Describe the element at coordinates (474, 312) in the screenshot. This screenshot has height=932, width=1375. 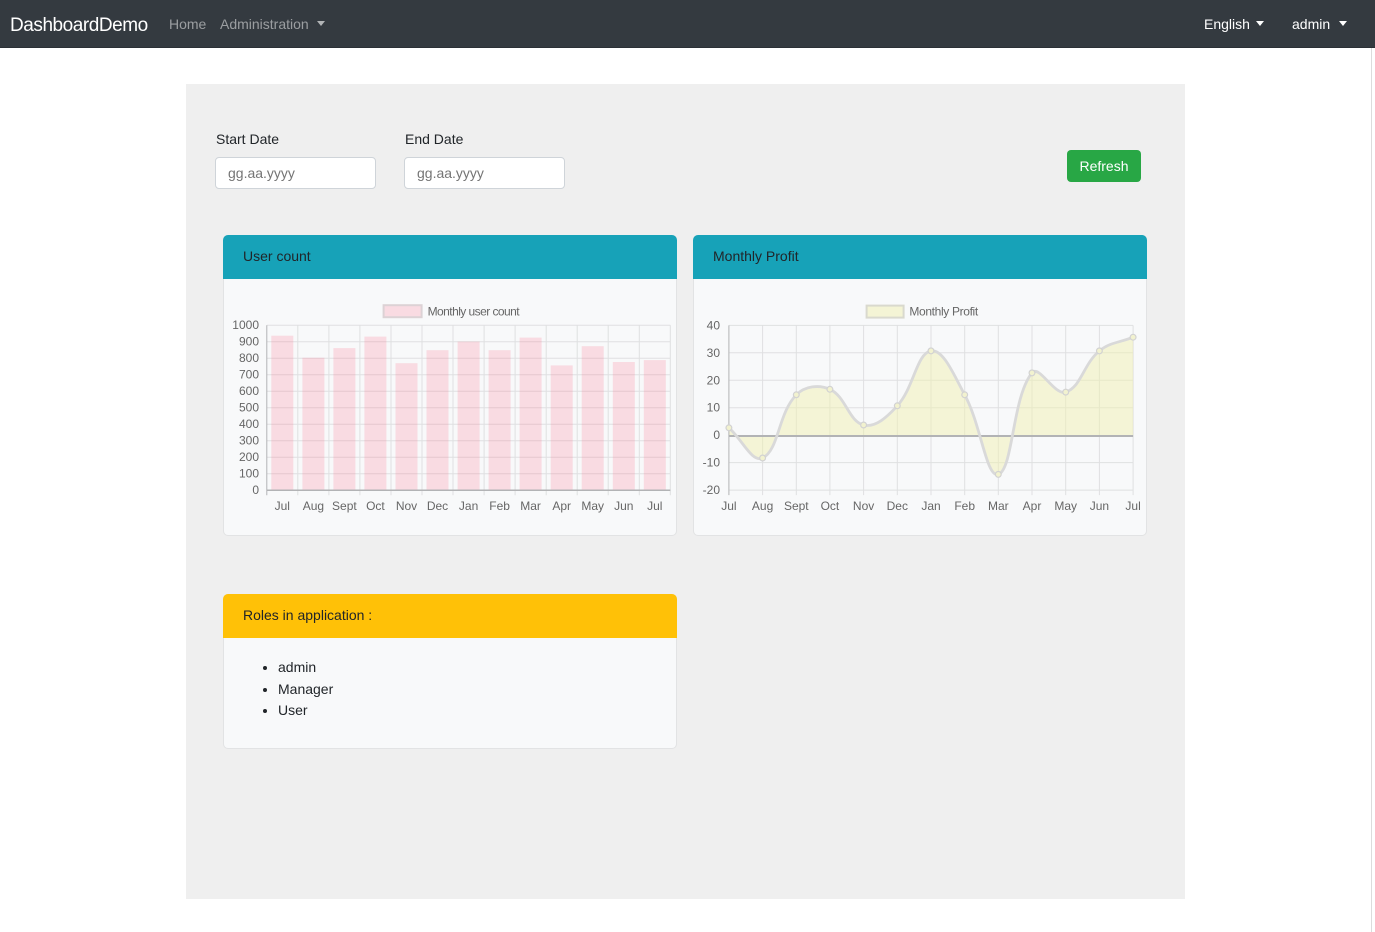
I see `svg-text: Monthly user count` at that location.